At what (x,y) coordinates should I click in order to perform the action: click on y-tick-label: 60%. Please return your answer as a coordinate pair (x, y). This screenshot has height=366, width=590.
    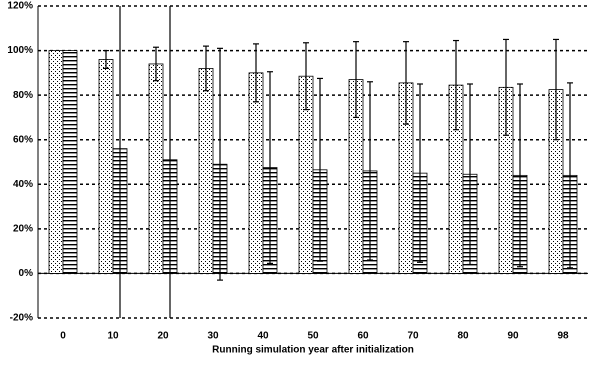
    Looking at the image, I should click on (23, 139).